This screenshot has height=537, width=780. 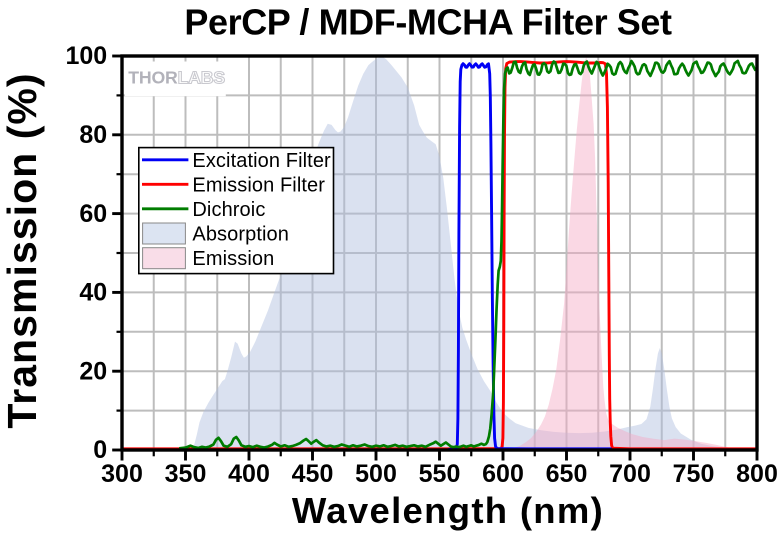 I want to click on svg-text: 20, so click(x=93, y=371).